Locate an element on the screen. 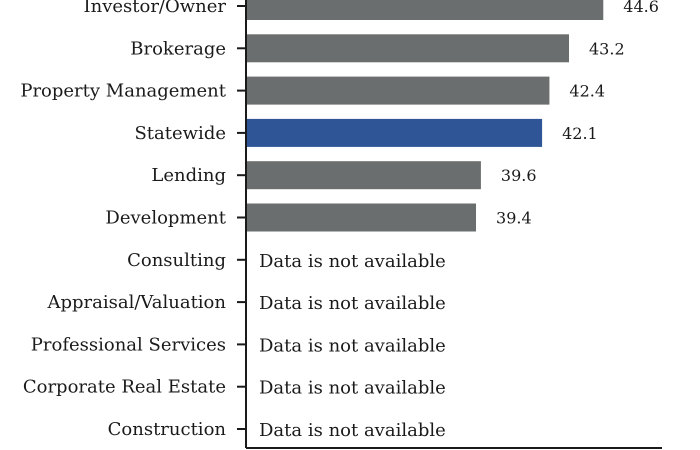 This screenshot has width=700, height=450. category-label-property-management: Property Management is located at coordinates (123, 91).